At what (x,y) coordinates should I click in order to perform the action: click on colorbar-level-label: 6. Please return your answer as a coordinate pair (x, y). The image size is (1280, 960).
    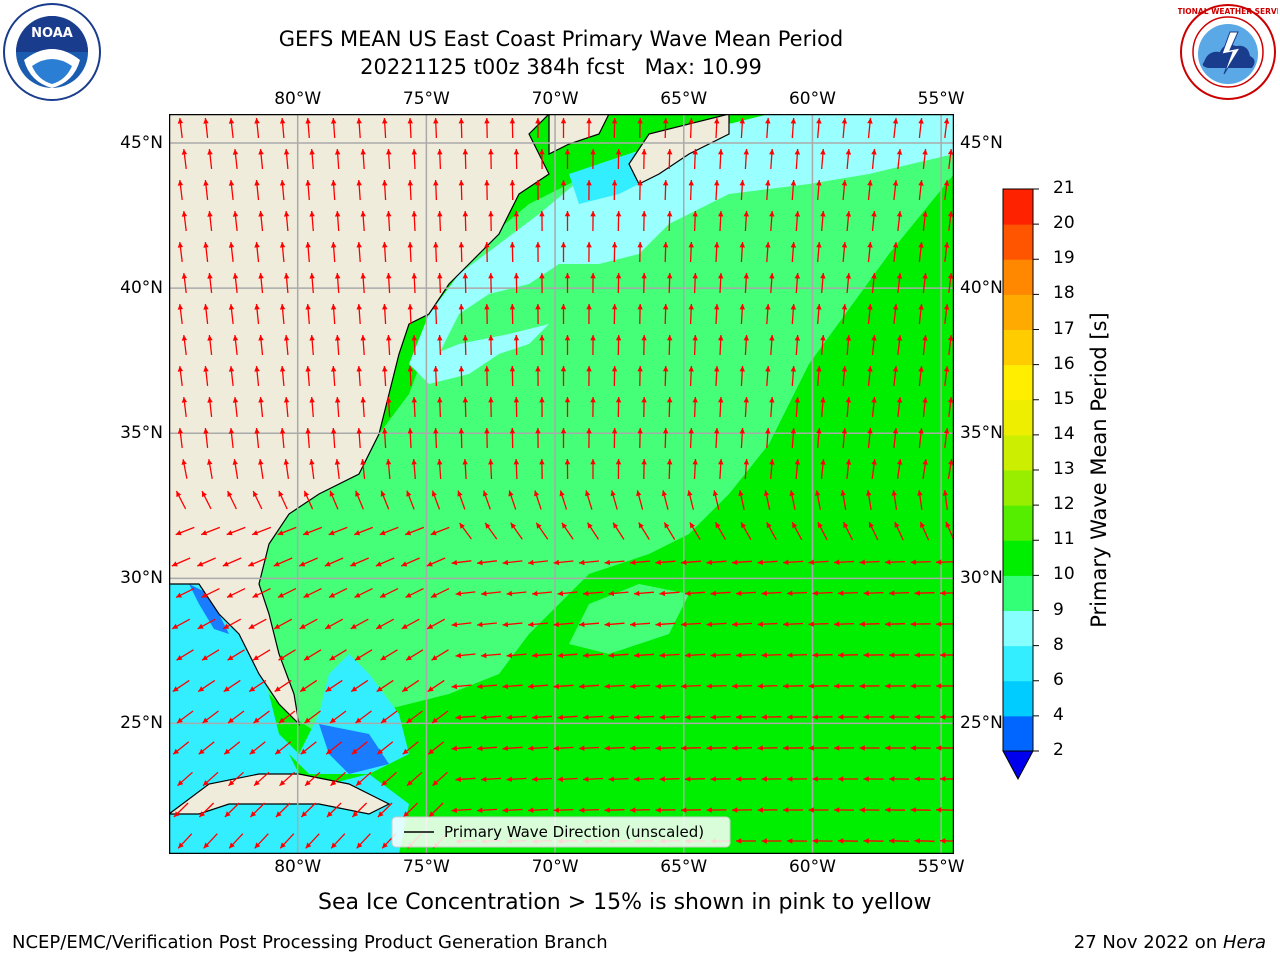
    Looking at the image, I should click on (1058, 679).